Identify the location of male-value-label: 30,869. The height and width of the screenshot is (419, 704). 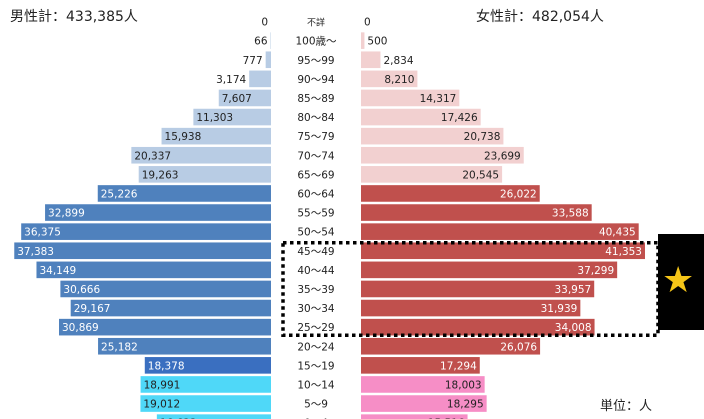
(80, 328).